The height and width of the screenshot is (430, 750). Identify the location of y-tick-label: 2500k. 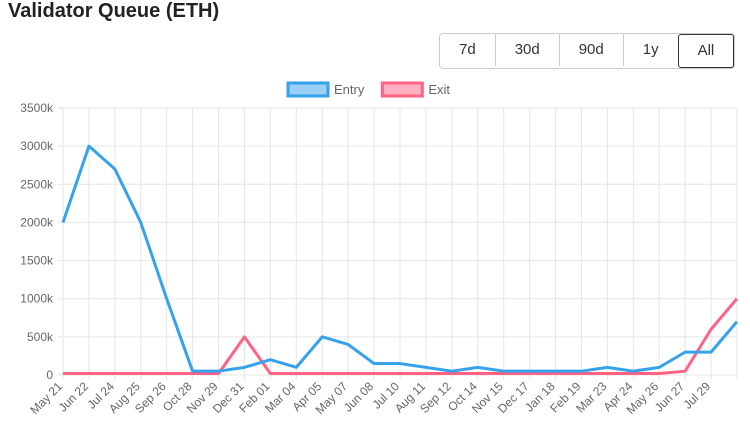
(37, 184).